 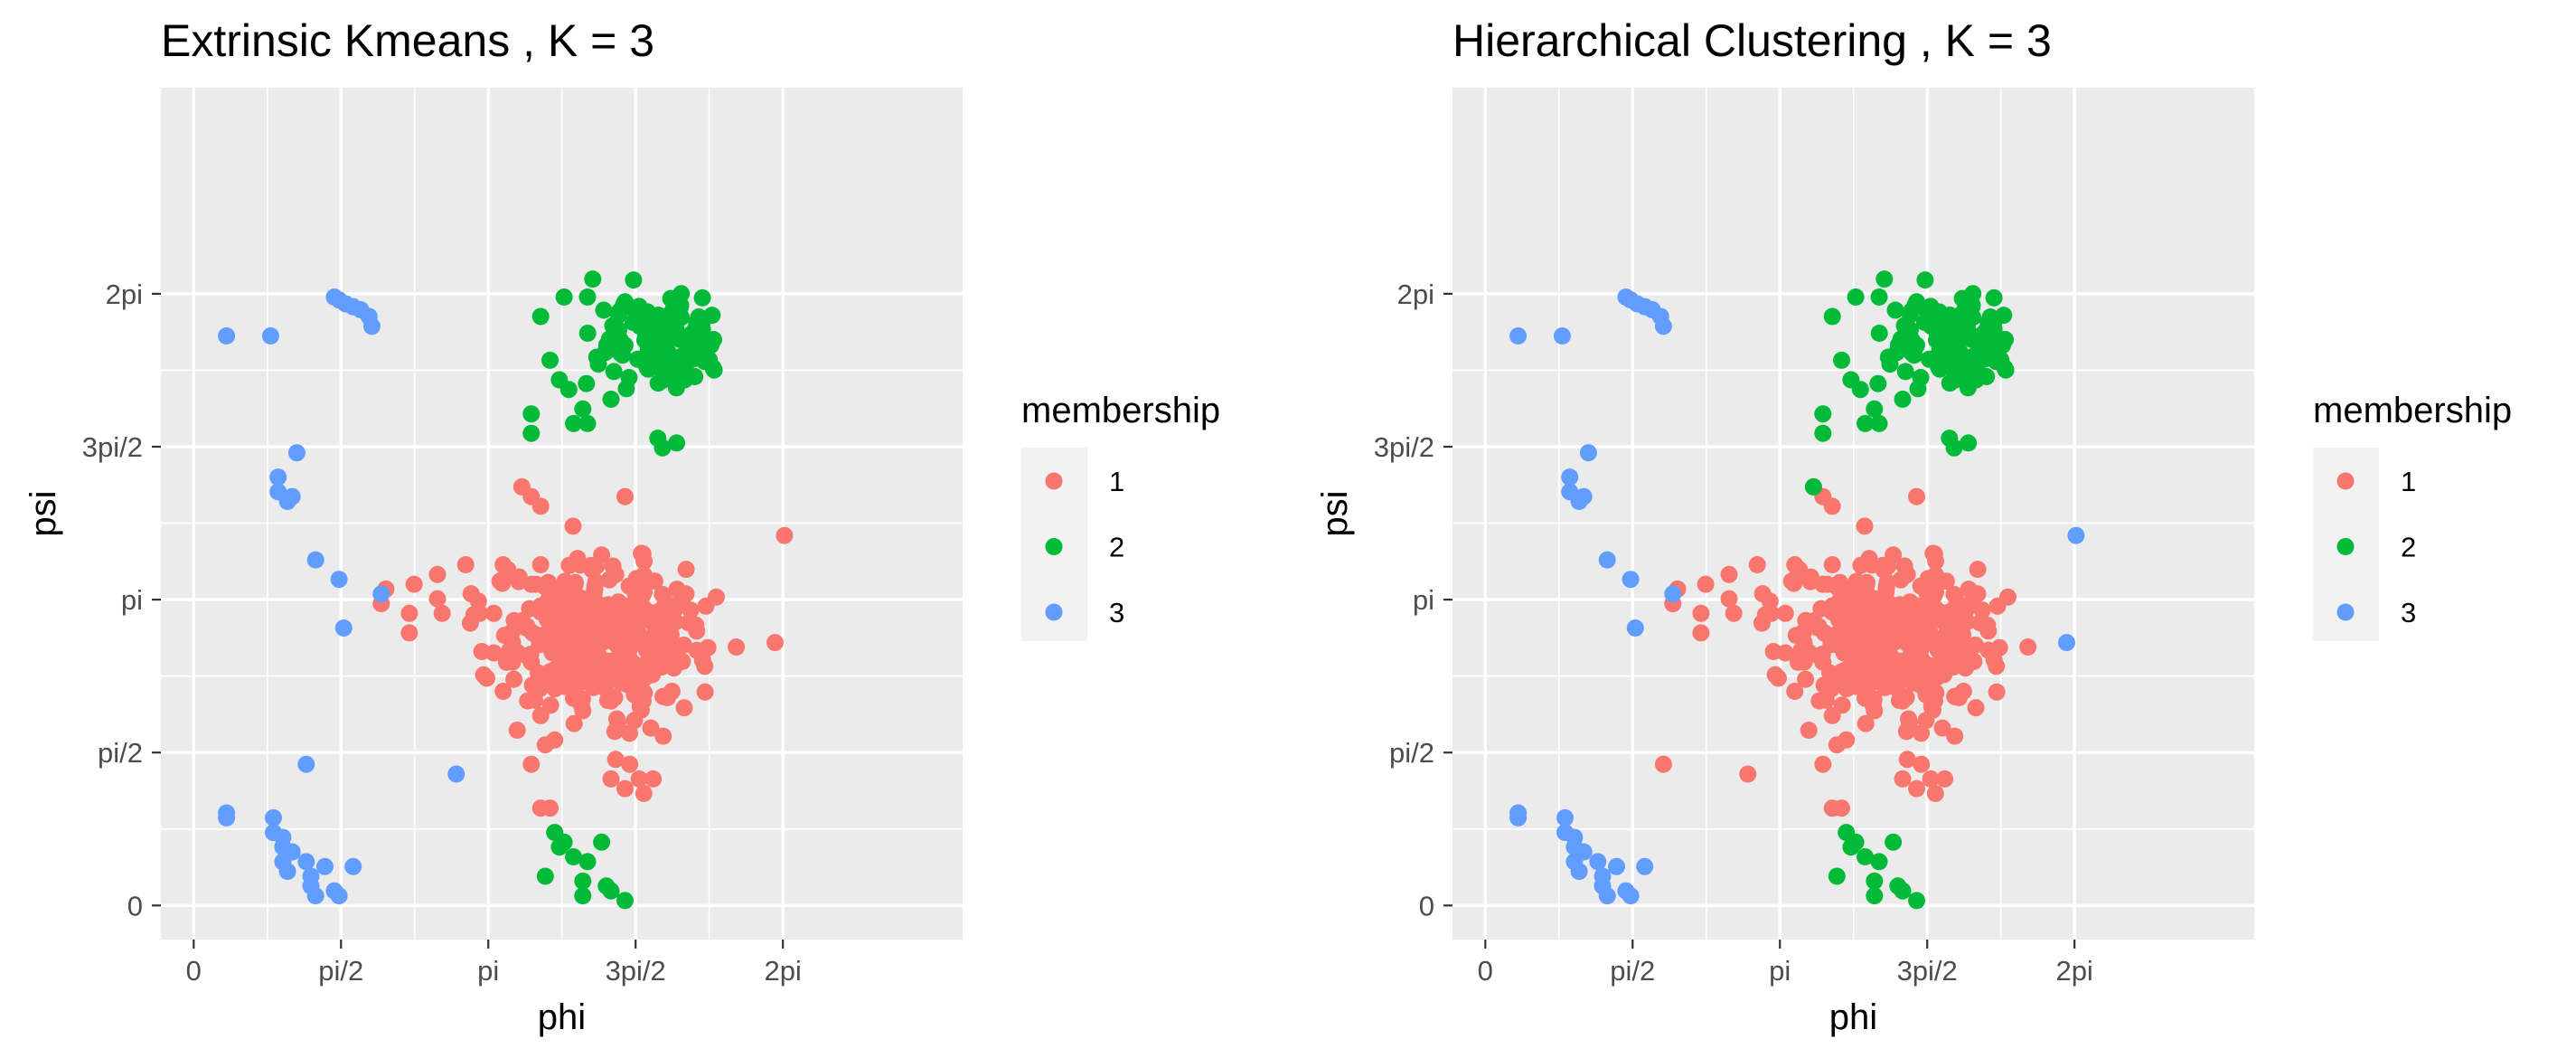 I want to click on y-tick-label: 3pi/2, so click(x=1404, y=447).